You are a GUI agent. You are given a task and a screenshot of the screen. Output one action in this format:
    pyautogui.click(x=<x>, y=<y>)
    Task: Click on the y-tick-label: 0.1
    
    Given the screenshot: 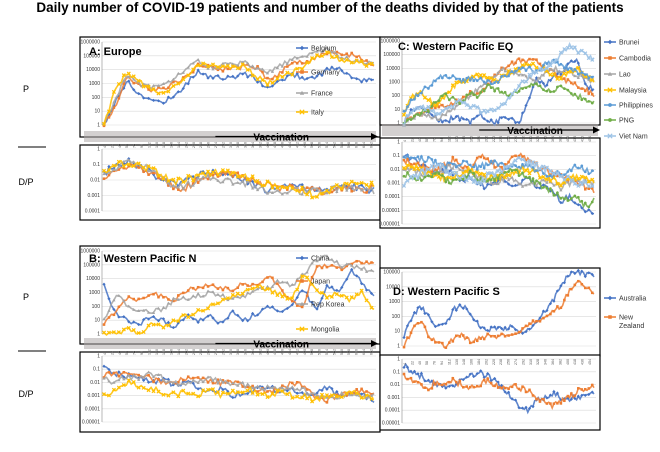 What is the action you would take?
    pyautogui.click(x=396, y=372)
    